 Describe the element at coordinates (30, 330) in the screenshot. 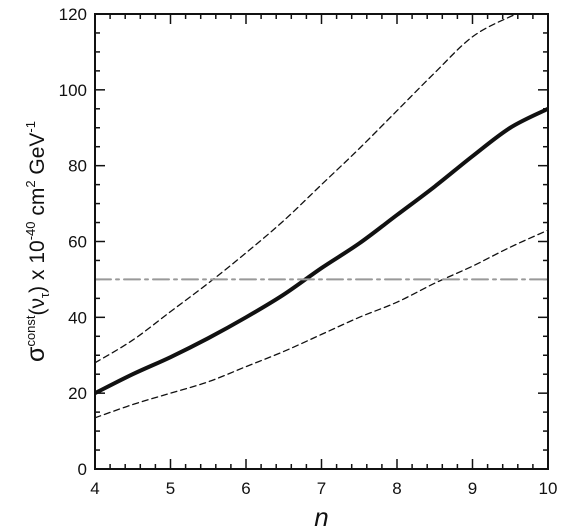

I see `y-title-sup: const` at that location.